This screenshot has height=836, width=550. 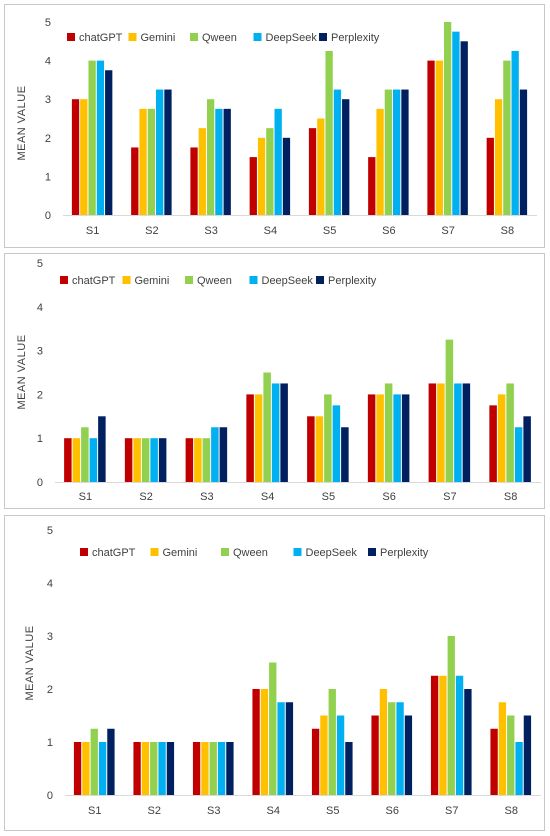 What do you see at coordinates (84, 552) in the screenshot?
I see `legend-swatch-chatgpt` at bounding box center [84, 552].